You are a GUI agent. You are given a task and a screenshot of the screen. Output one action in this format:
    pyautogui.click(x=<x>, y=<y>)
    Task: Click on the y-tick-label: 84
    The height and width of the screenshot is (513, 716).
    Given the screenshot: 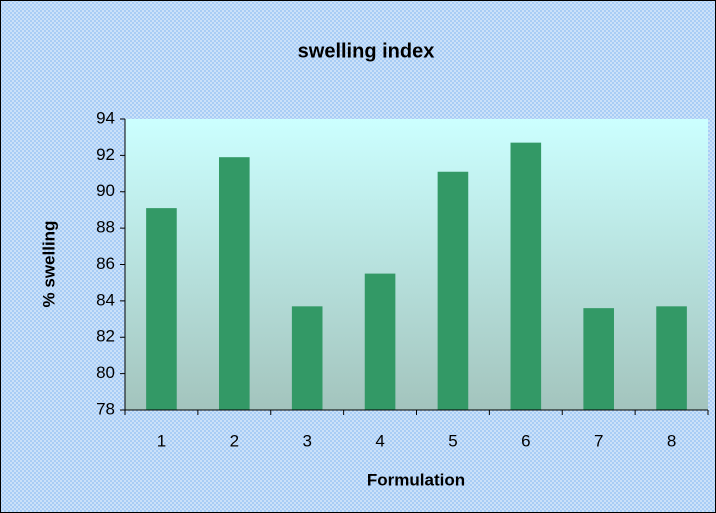 What is the action you would take?
    pyautogui.click(x=105, y=299)
    